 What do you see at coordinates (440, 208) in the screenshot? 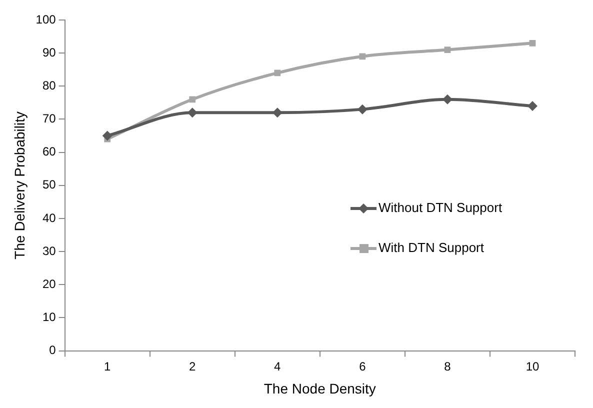
I see `legend-label: Without DTN Support` at bounding box center [440, 208].